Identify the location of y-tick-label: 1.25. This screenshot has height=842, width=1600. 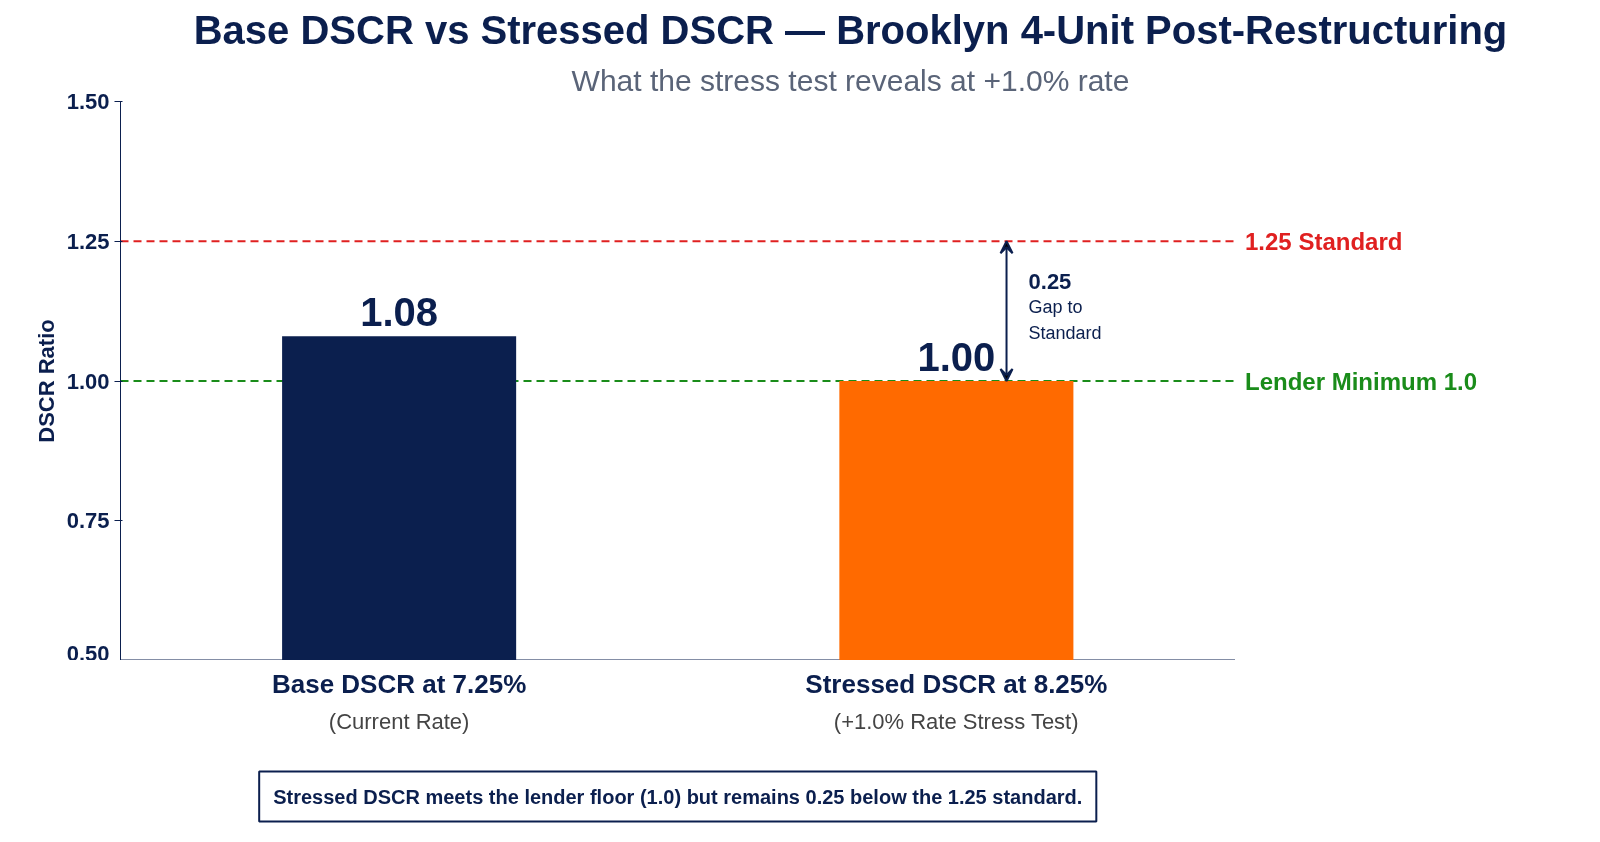
(88, 241).